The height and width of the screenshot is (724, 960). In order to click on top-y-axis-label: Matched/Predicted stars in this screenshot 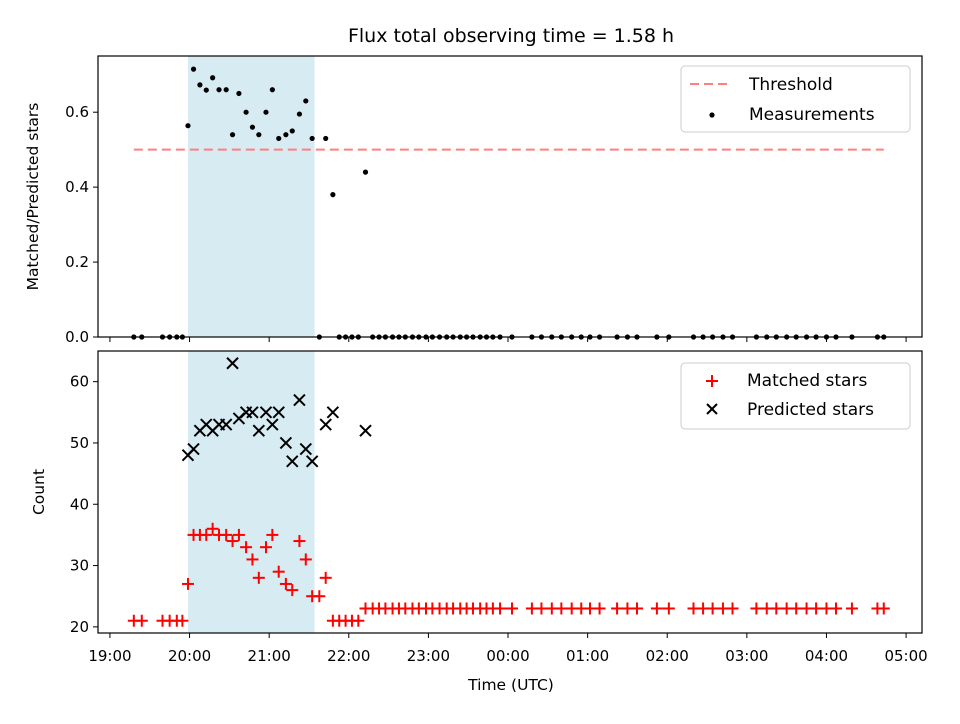, I will do `click(33, 197)`.